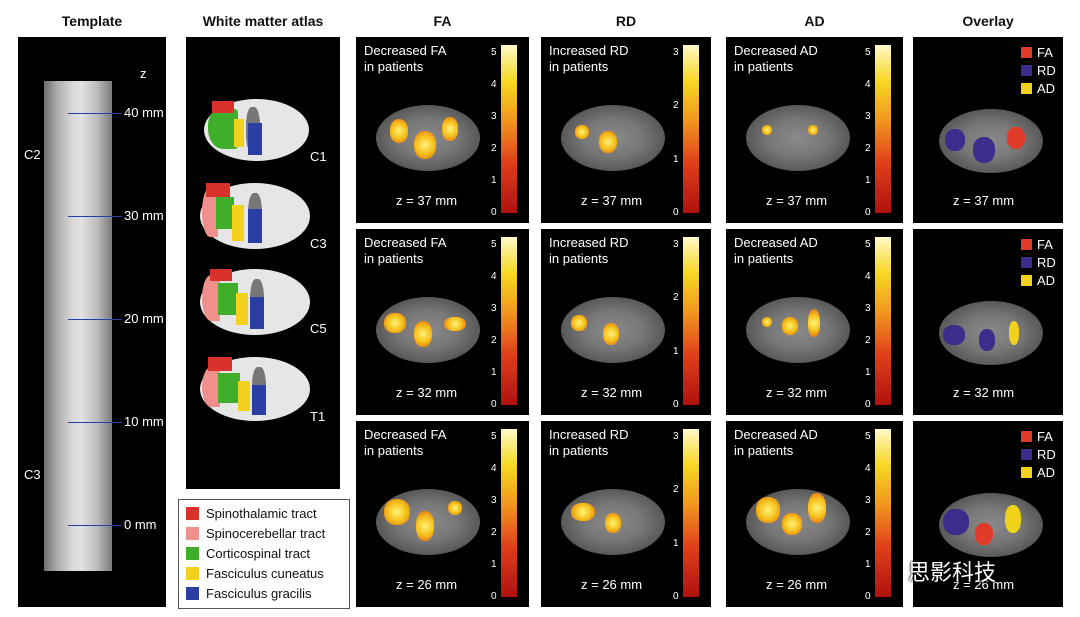 The width and height of the screenshot is (1080, 617). What do you see at coordinates (248, 593) in the screenshot?
I see `legend-item-gracilis: Fasciculus gracilis` at bounding box center [248, 593].